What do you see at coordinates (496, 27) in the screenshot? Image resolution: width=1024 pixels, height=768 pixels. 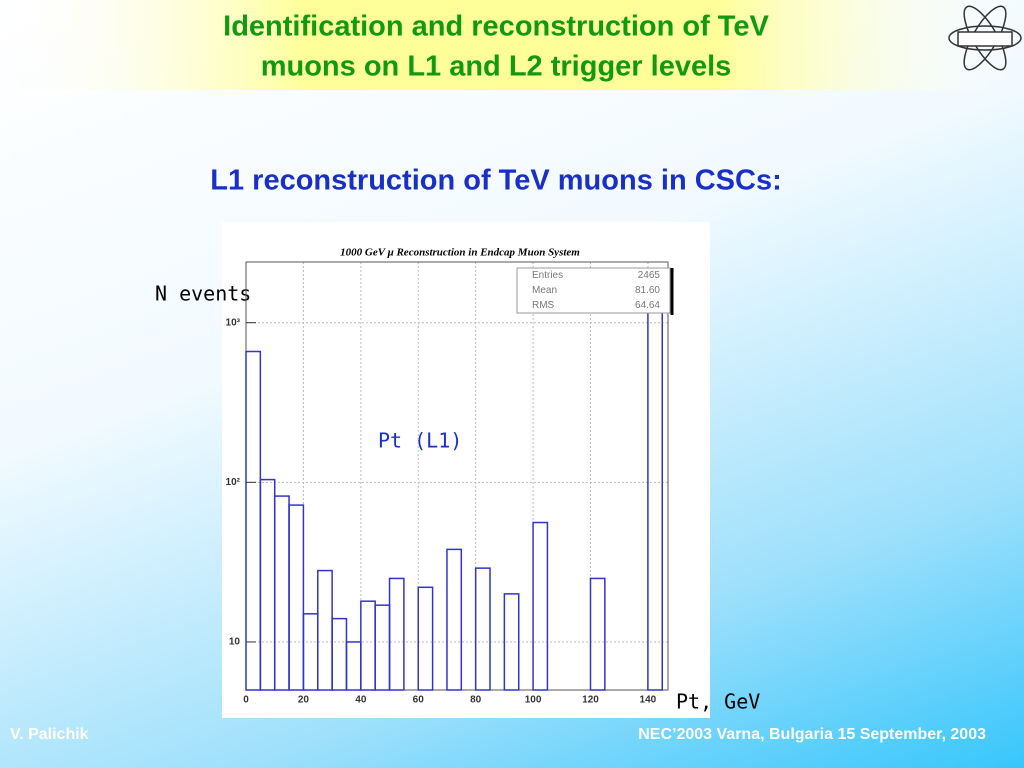 I see `title-line: Identification and reconstruction of TeV` at bounding box center [496, 27].